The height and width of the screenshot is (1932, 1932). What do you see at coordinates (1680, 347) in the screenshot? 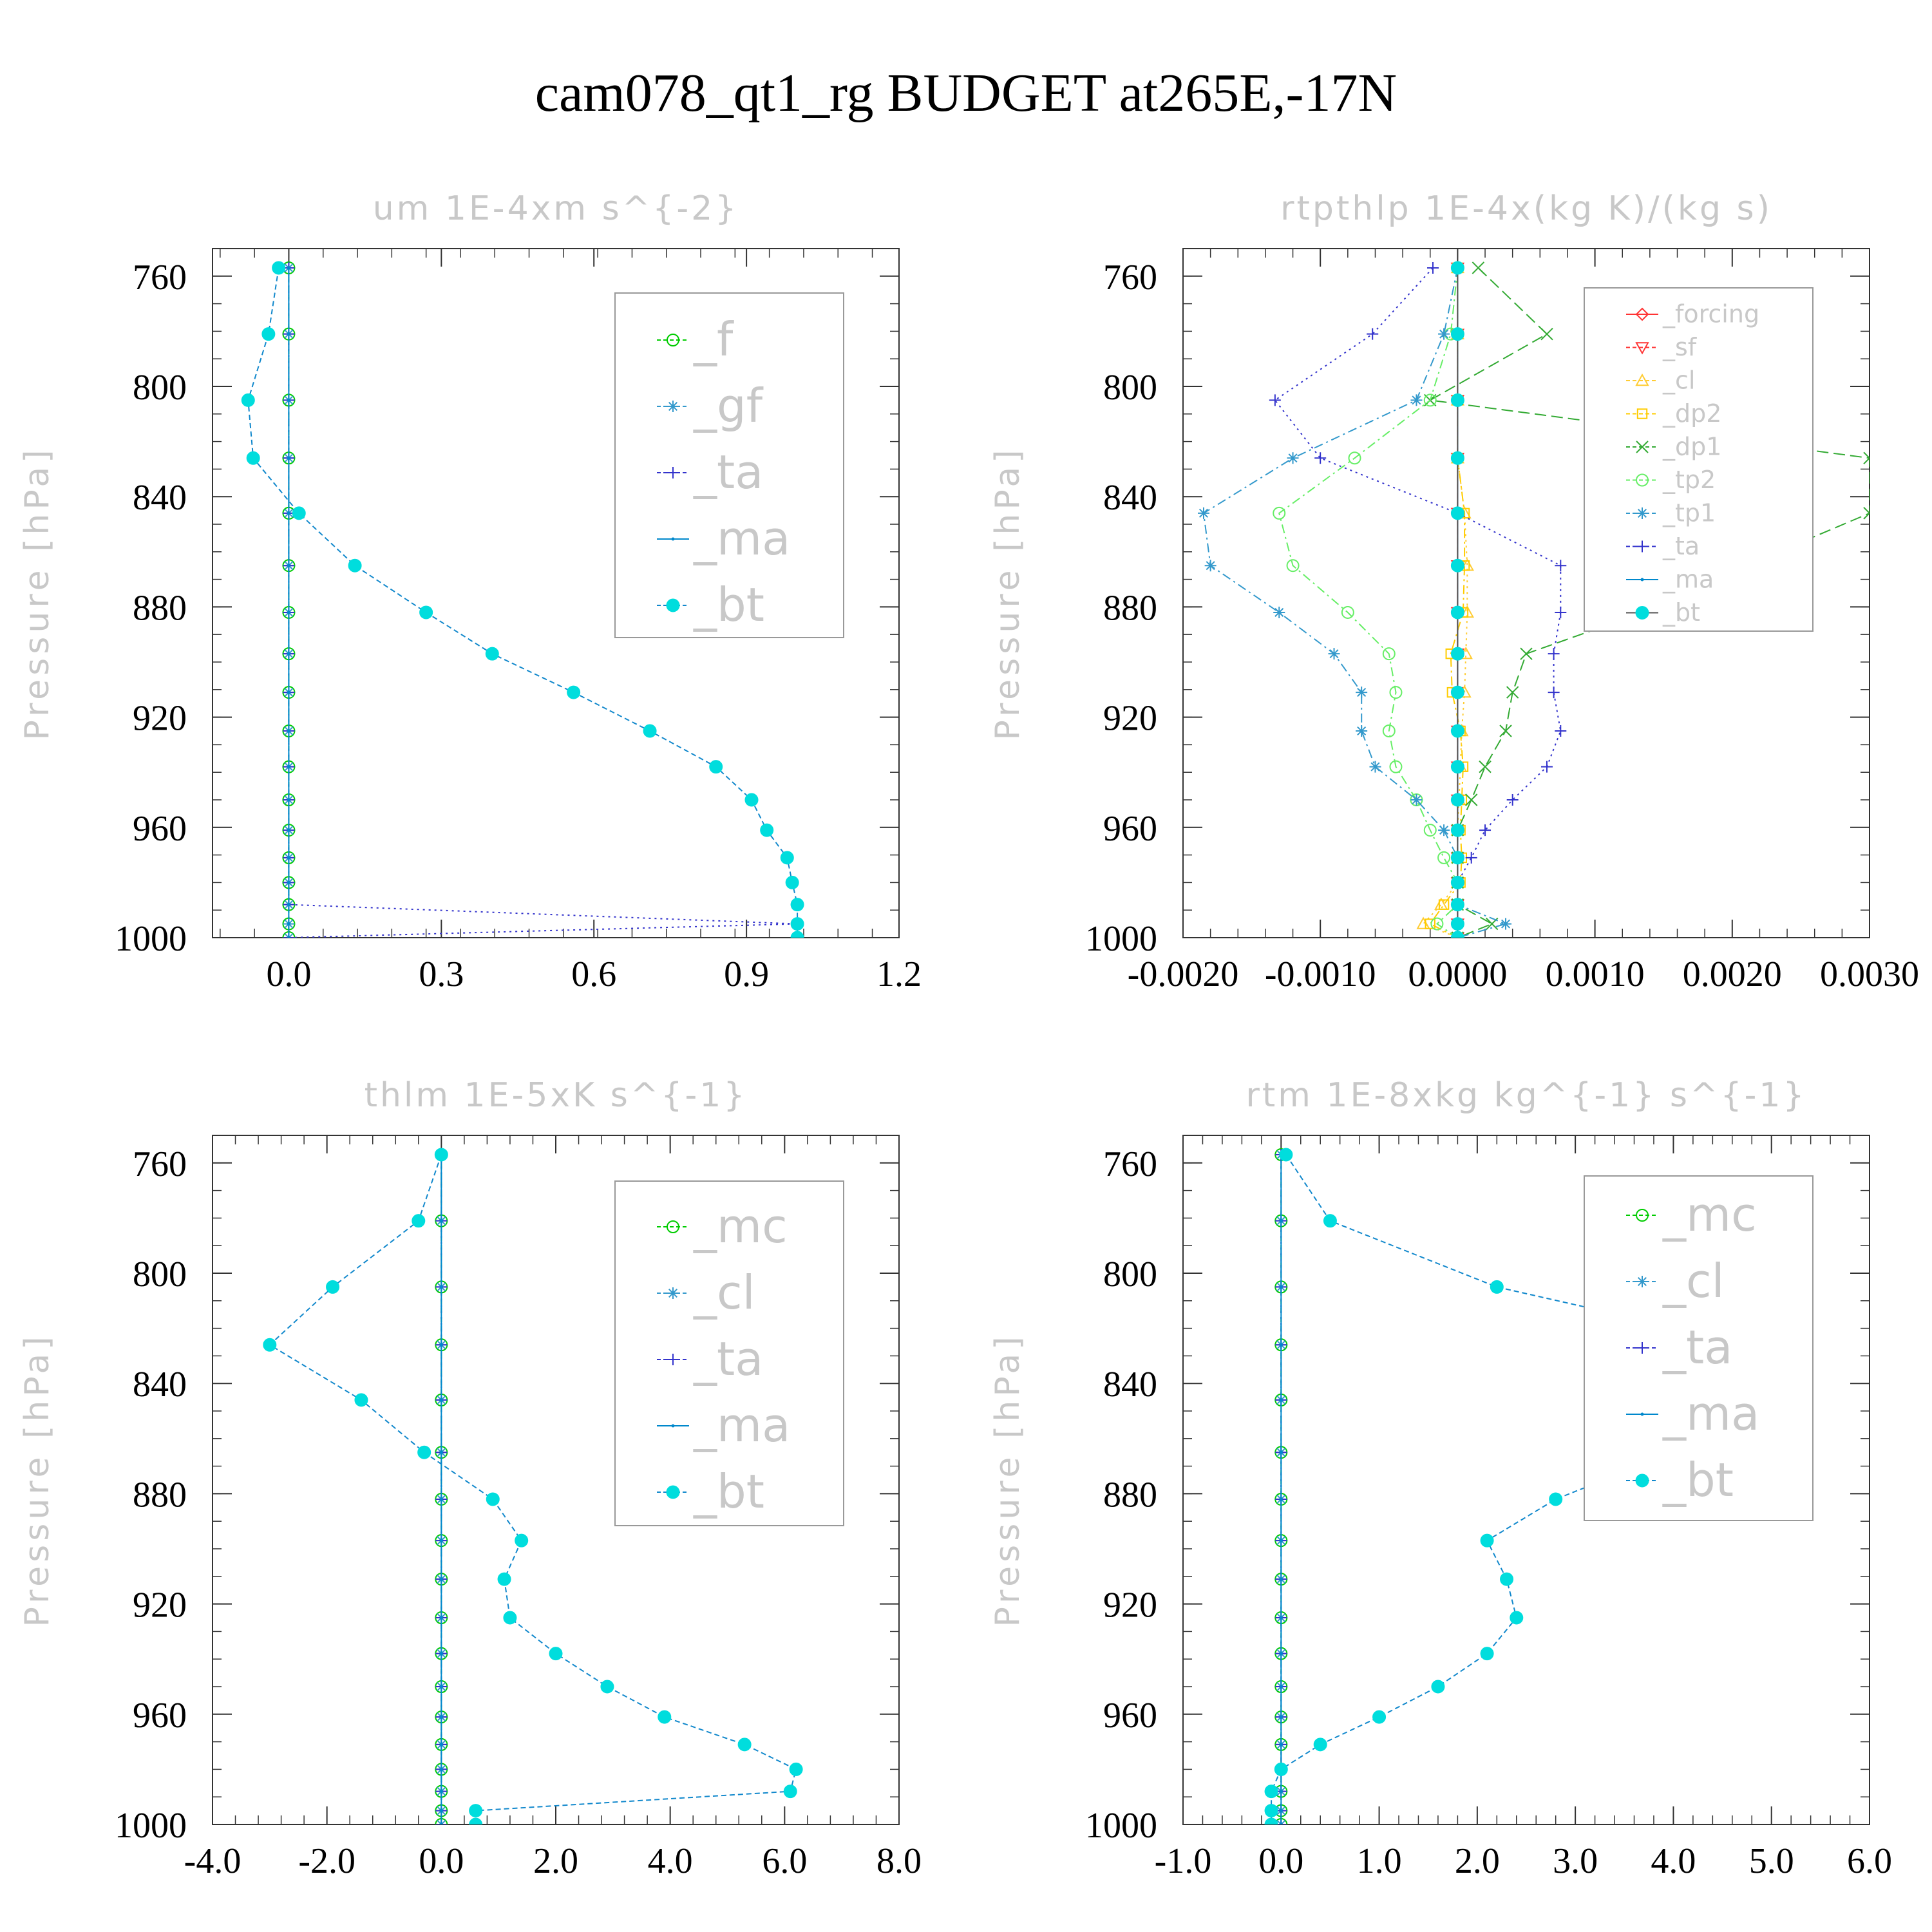
I see `legend-label: _sf` at bounding box center [1680, 347].